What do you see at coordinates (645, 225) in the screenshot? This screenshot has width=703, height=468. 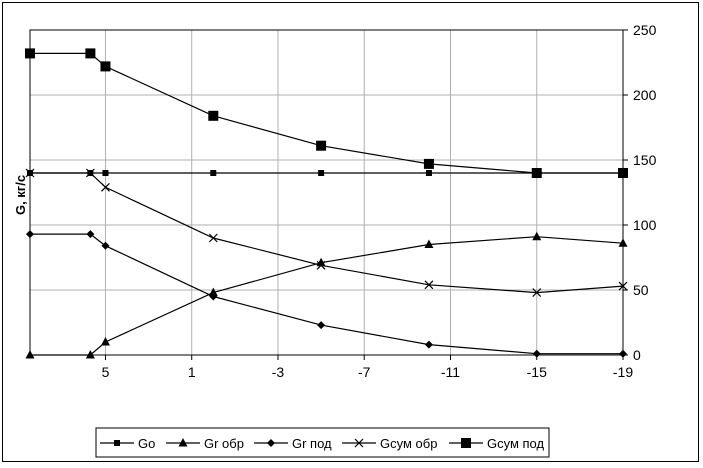 I see `y-tick-label: 100` at bounding box center [645, 225].